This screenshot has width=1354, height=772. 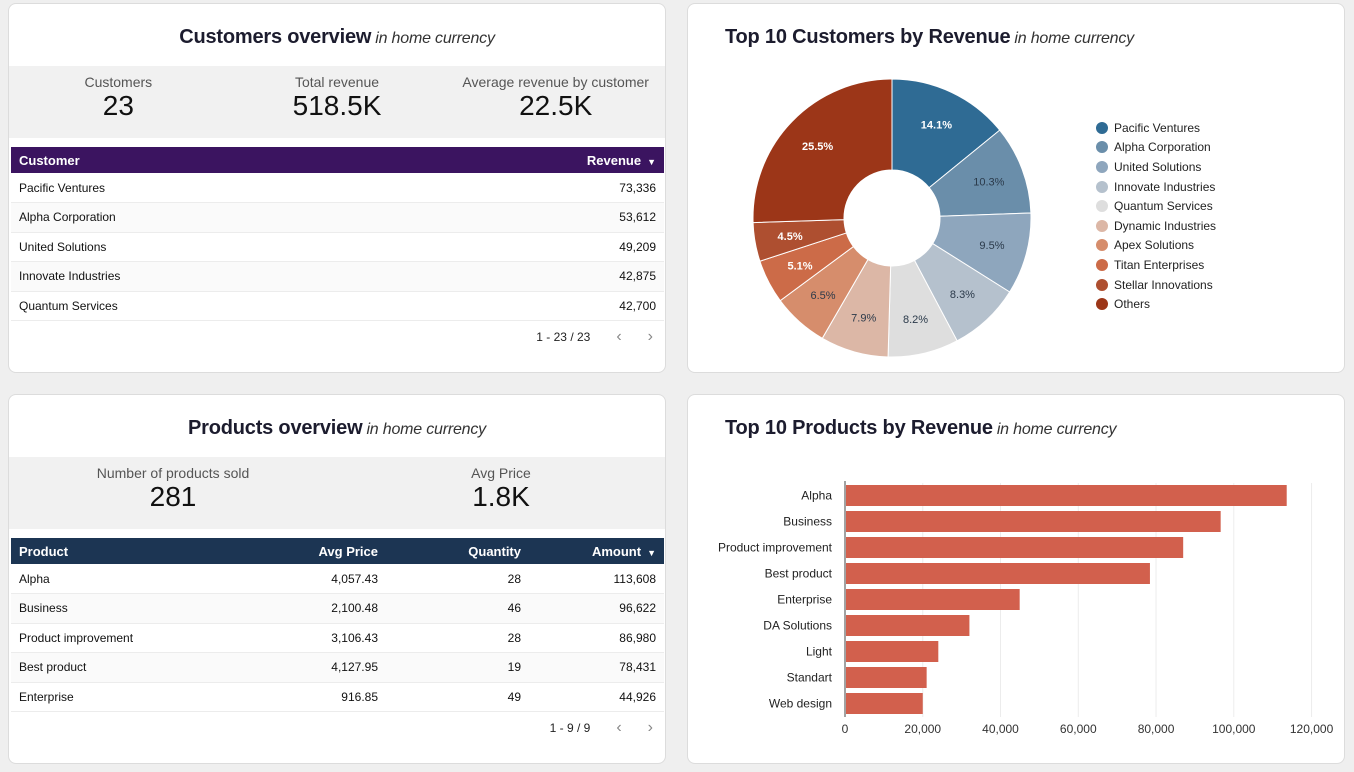 I want to click on pie-data-label: 10.3%, so click(x=988, y=183).